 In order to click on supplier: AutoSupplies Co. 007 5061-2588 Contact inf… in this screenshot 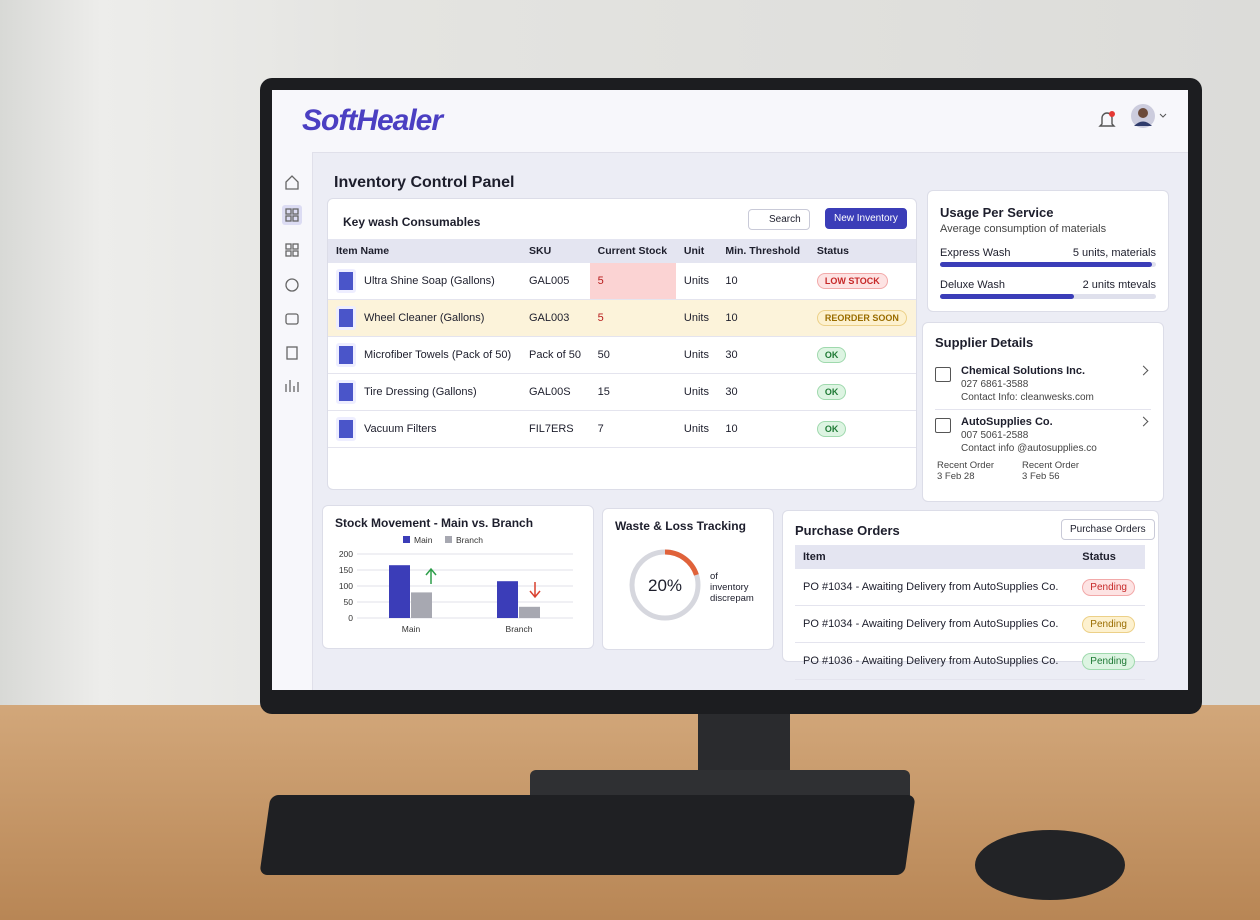, I will do `click(1043, 449)`.